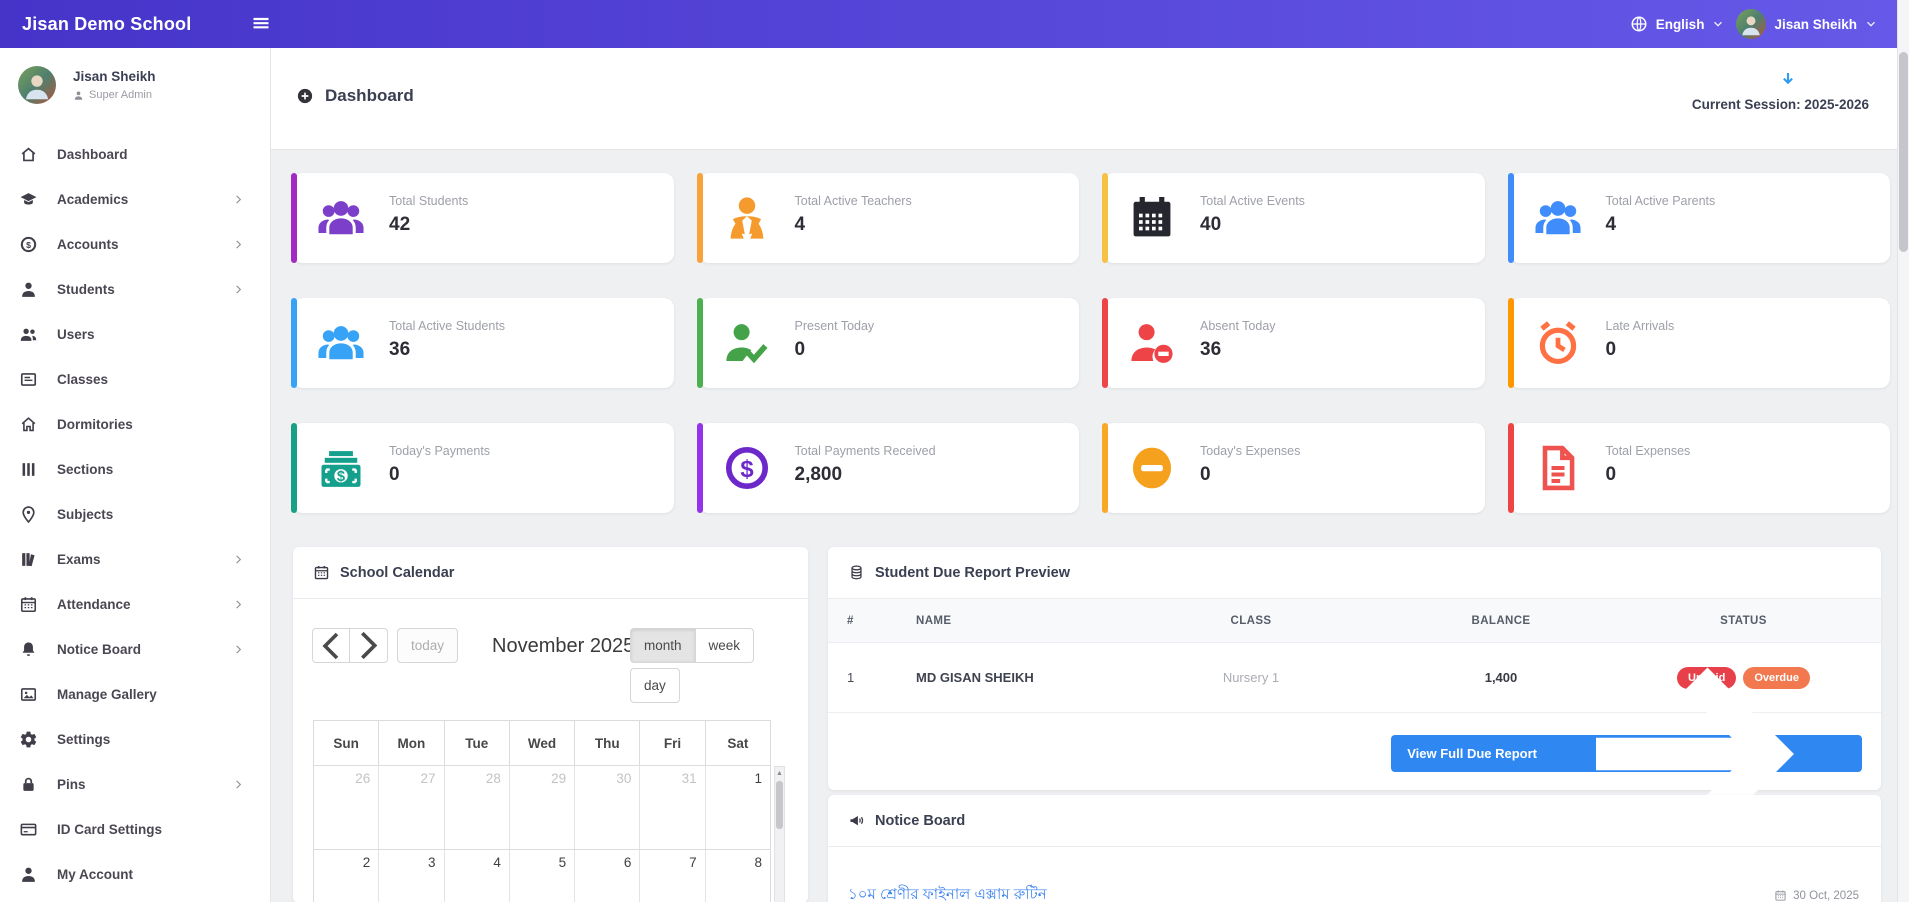 The height and width of the screenshot is (902, 1909). Describe the element at coordinates (71, 784) in the screenshot. I see `sidebar-item-label: Pins` at that location.